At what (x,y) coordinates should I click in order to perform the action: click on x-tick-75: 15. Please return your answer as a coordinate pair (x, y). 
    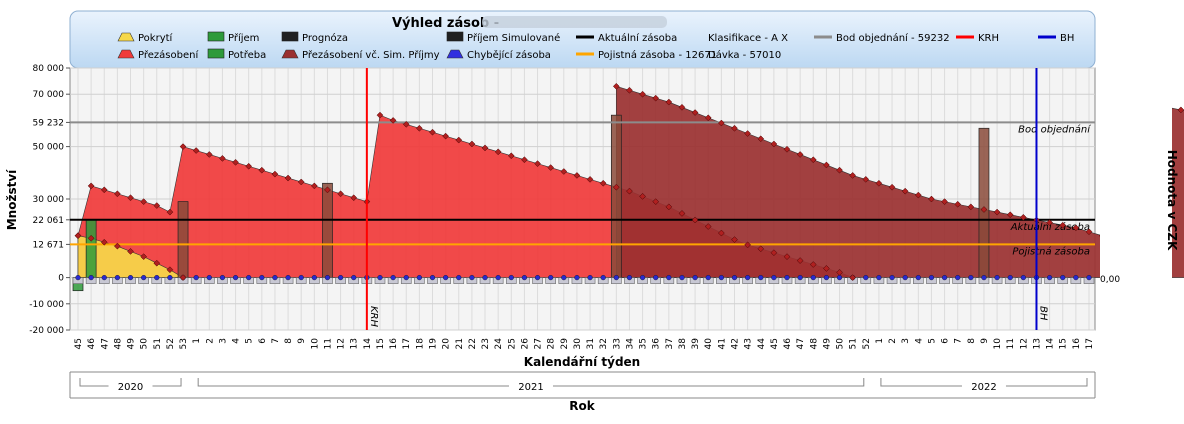
    Looking at the image, I should click on (1064, 343).